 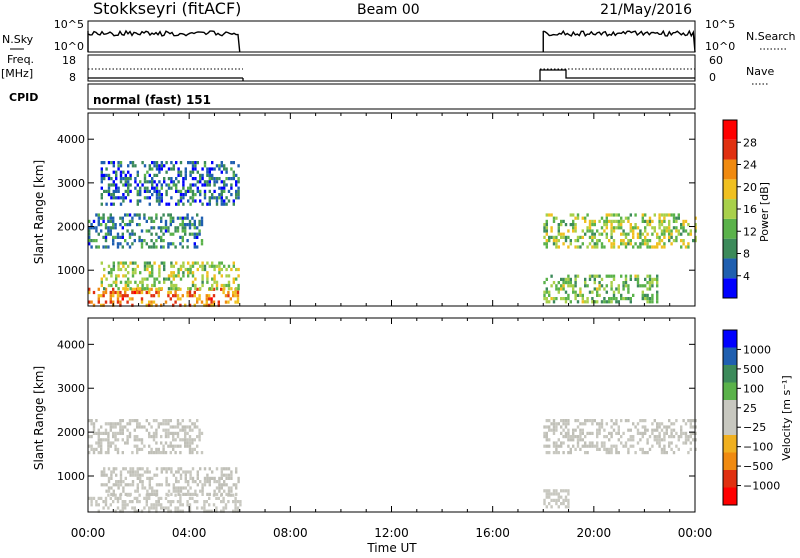 I want to click on velocity-ytick-label: 2000, so click(x=71, y=432).